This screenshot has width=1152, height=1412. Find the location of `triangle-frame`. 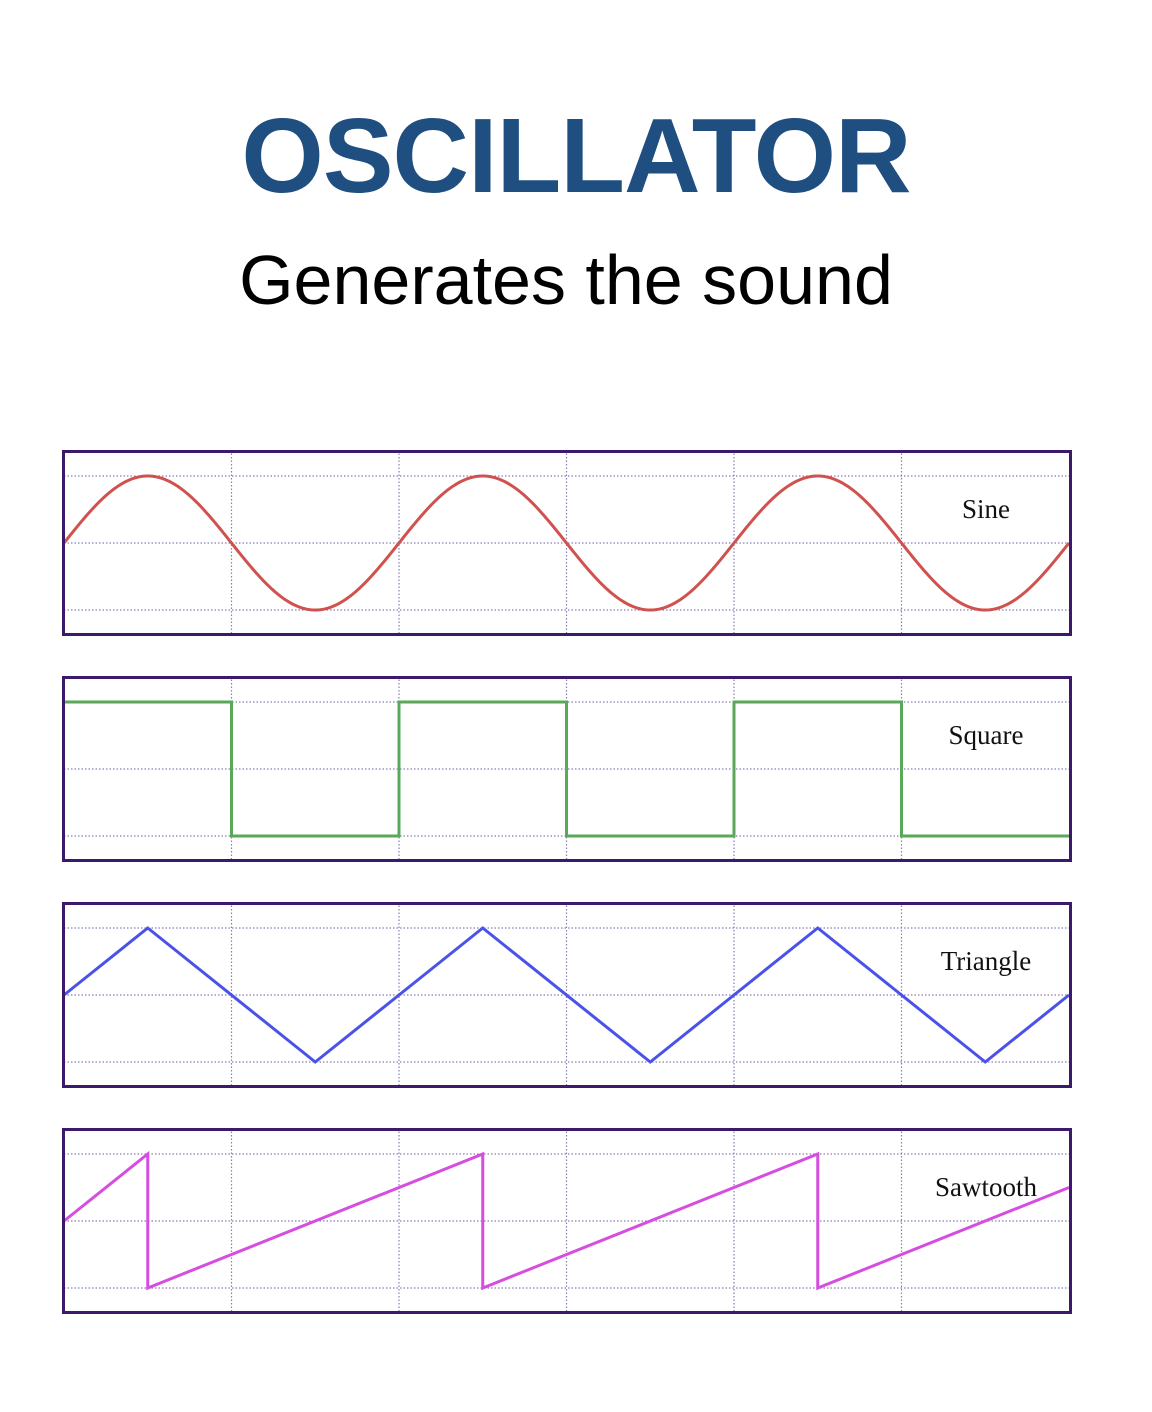

triangle-frame is located at coordinates (567, 995).